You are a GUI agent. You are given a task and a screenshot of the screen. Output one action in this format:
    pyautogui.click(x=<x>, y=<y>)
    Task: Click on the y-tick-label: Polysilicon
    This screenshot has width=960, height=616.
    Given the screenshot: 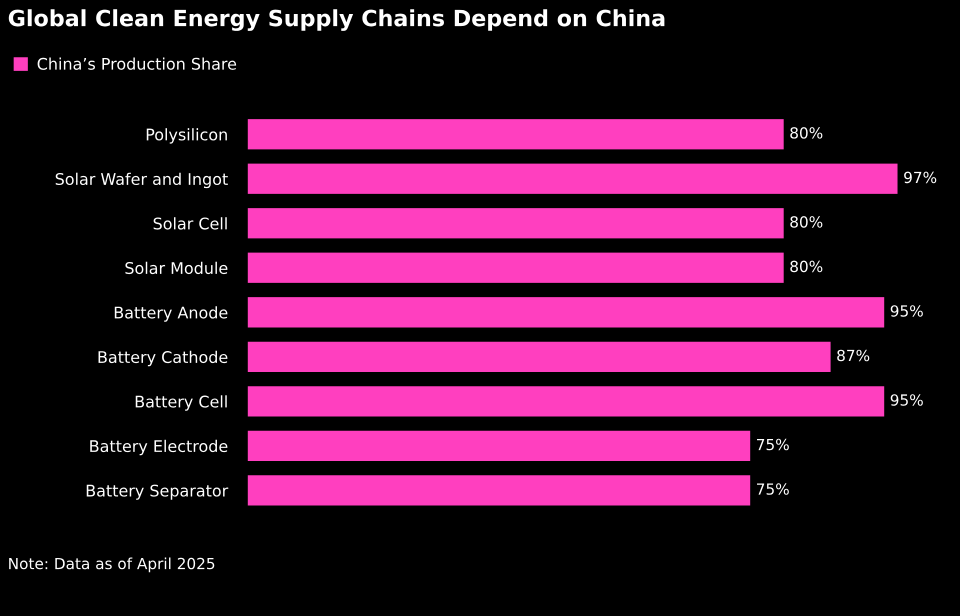 What is the action you would take?
    pyautogui.click(x=186, y=136)
    